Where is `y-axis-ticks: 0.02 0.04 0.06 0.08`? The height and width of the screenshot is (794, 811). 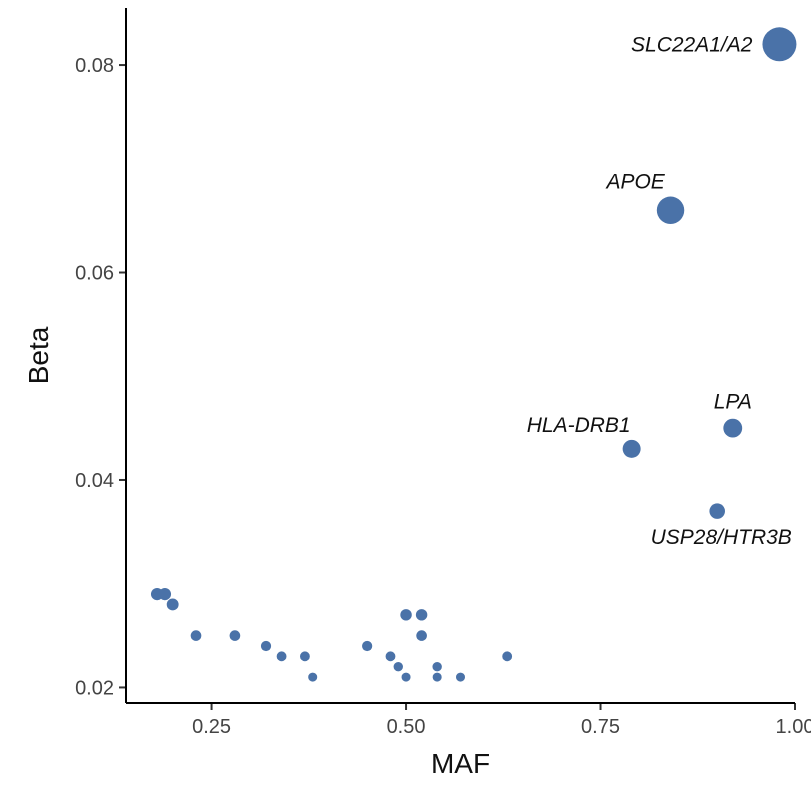
y-axis-ticks: 0.02 0.04 0.06 0.08 is located at coordinates (100, 377).